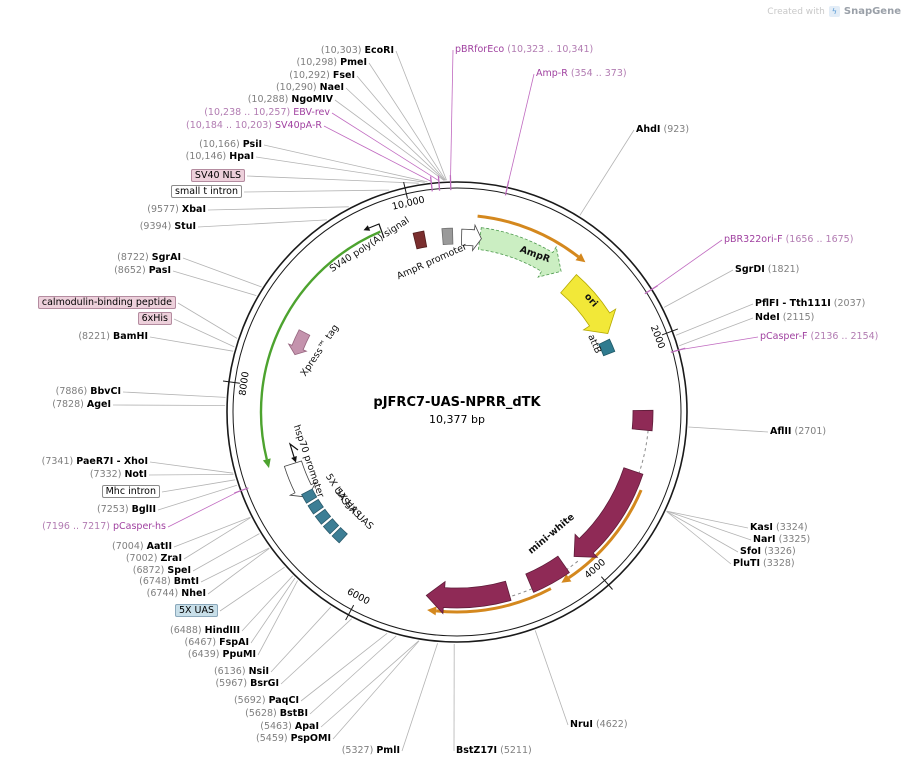 The height and width of the screenshot is (767, 909). Describe the element at coordinates (607, 347) in the screenshot. I see `attb-box` at that location.